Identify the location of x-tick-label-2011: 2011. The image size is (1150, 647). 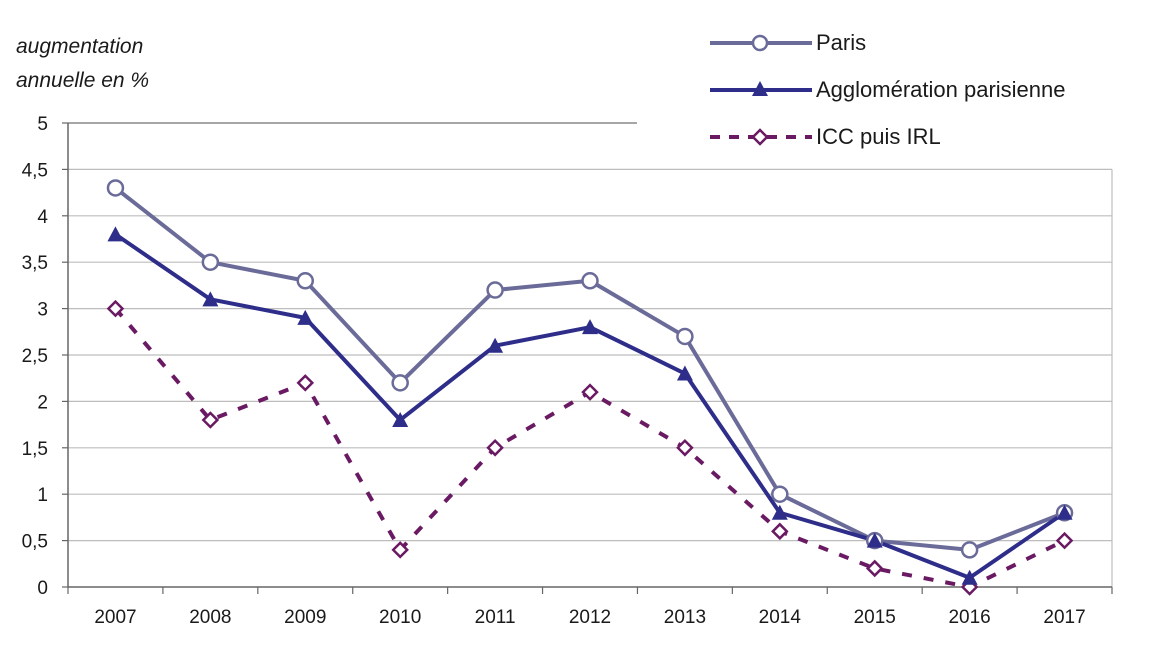
(495, 617).